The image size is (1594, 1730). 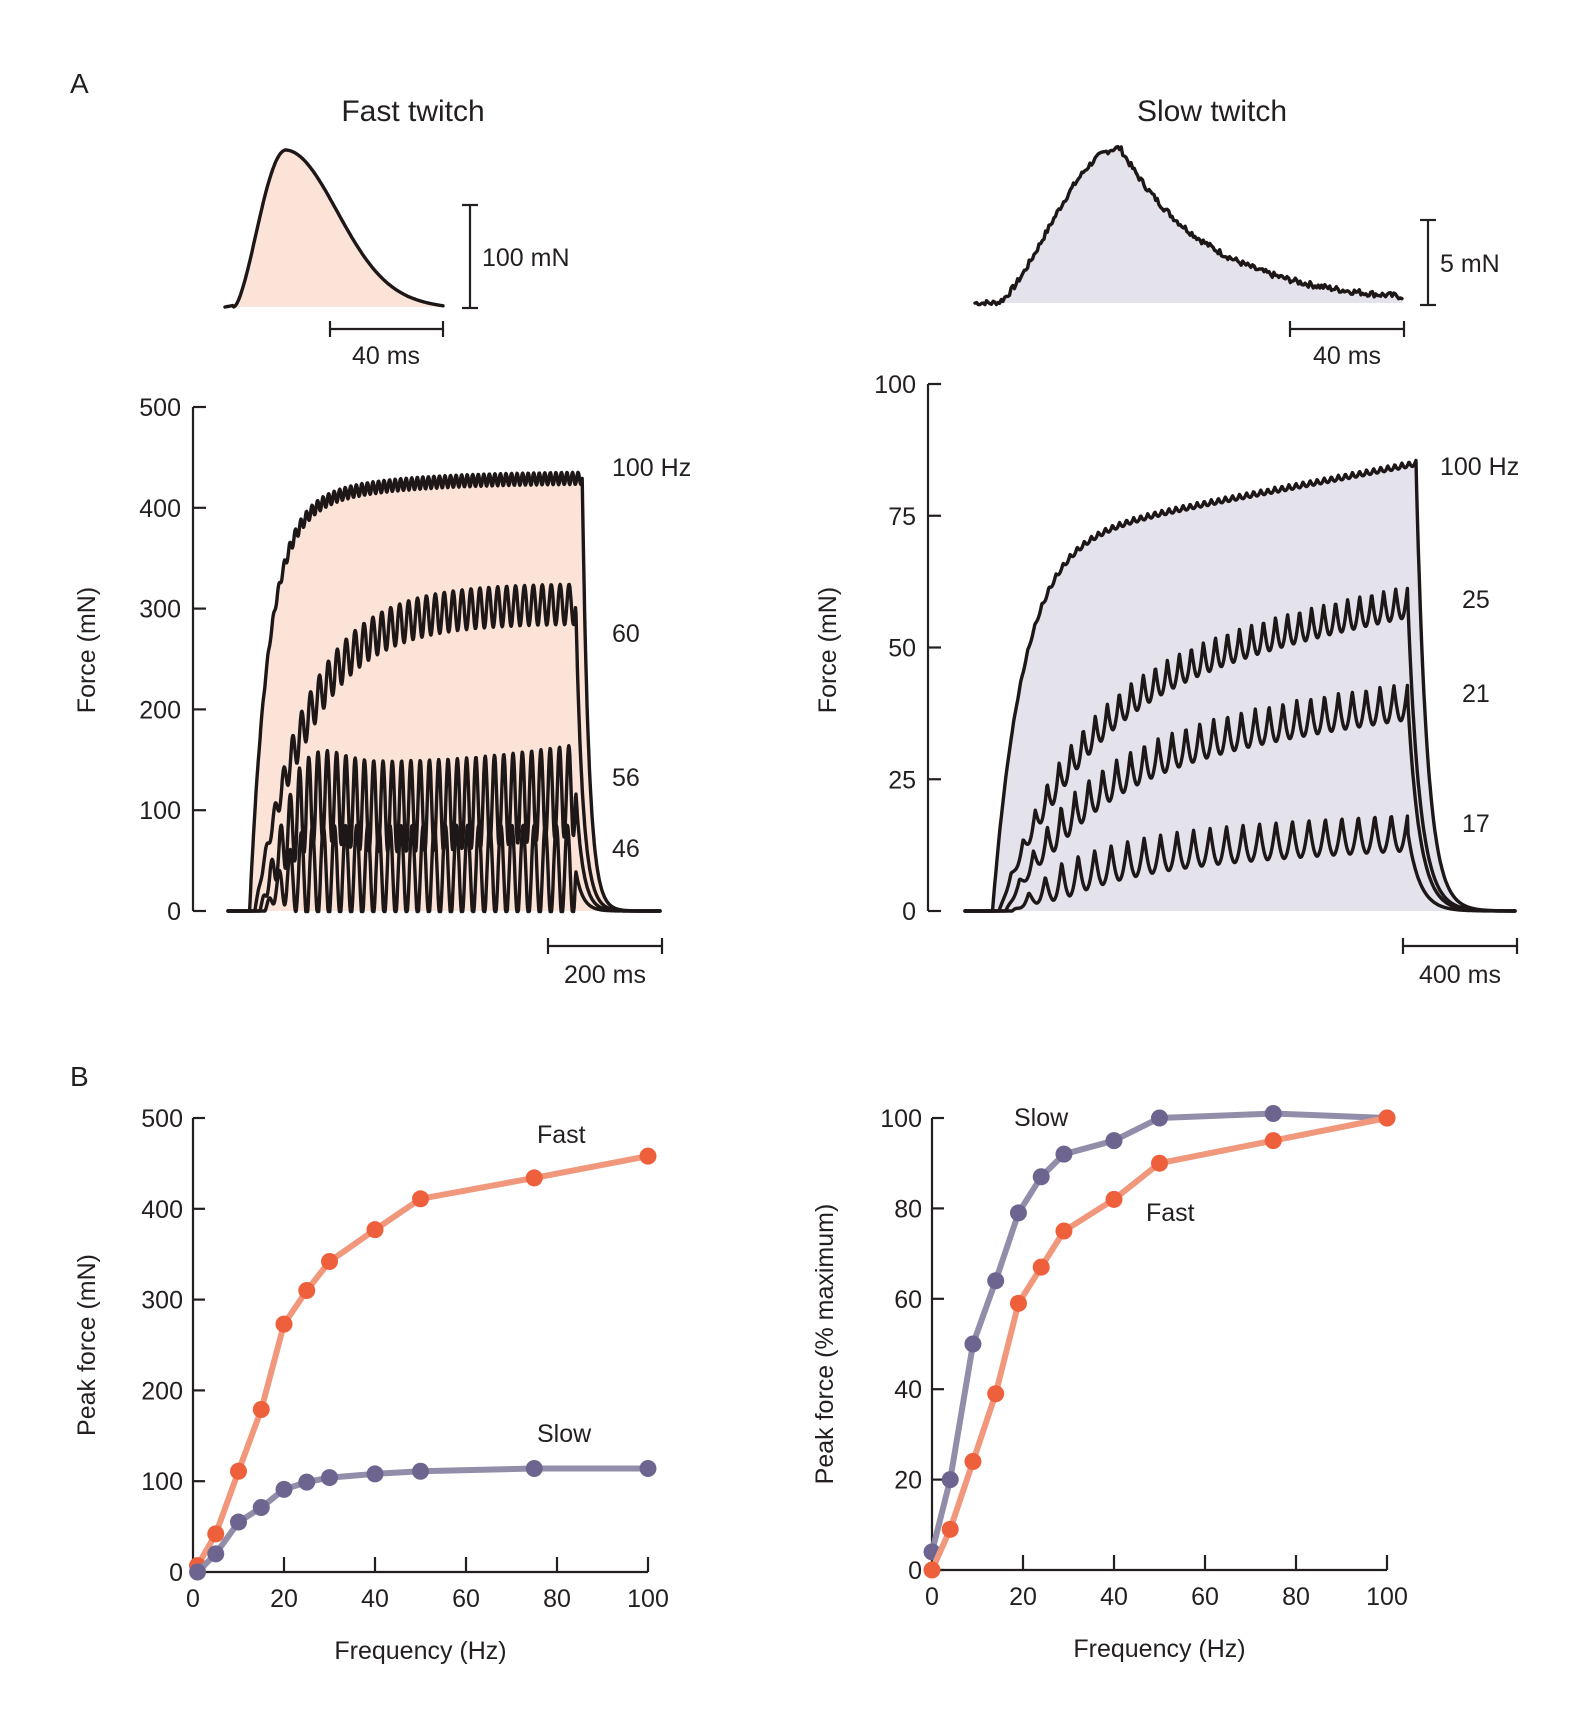 What do you see at coordinates (626, 778) in the screenshot?
I see `trace-label: 56` at bounding box center [626, 778].